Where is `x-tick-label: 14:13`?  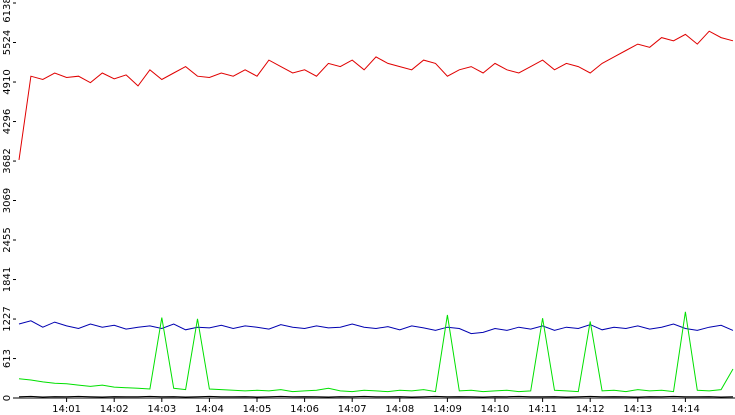 x-tick-label: 14:13 is located at coordinates (637, 409).